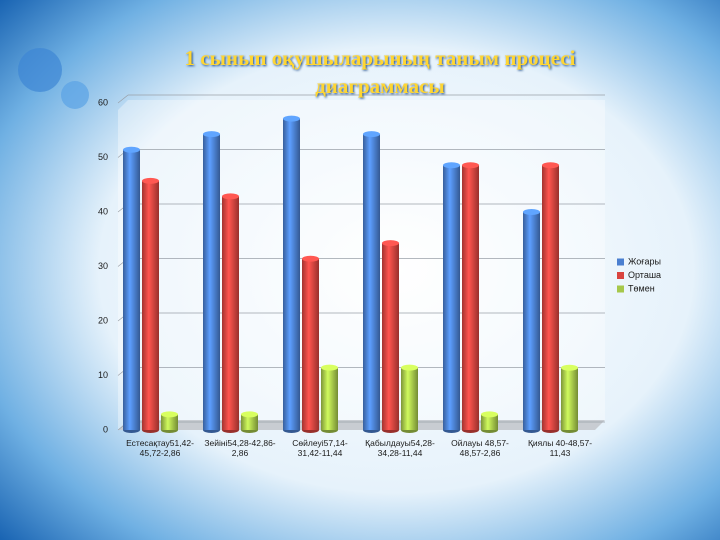  Describe the element at coordinates (160, 448) in the screenshot. I see `x-tick-label: Естесақтау51,42-45,72-2,86` at that location.